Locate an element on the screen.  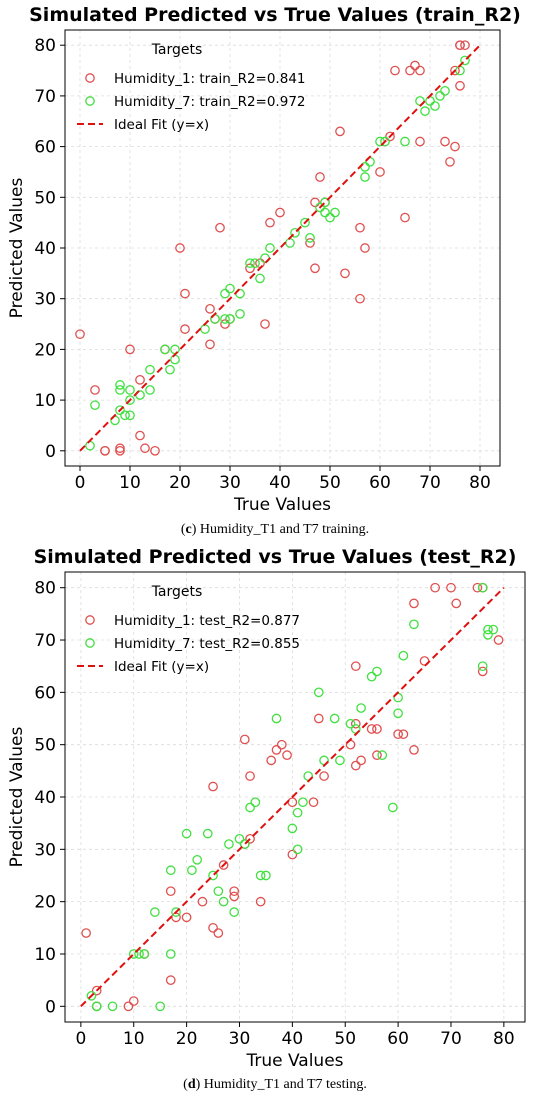
y-tick-label: 0 is located at coordinates (50, 1007).